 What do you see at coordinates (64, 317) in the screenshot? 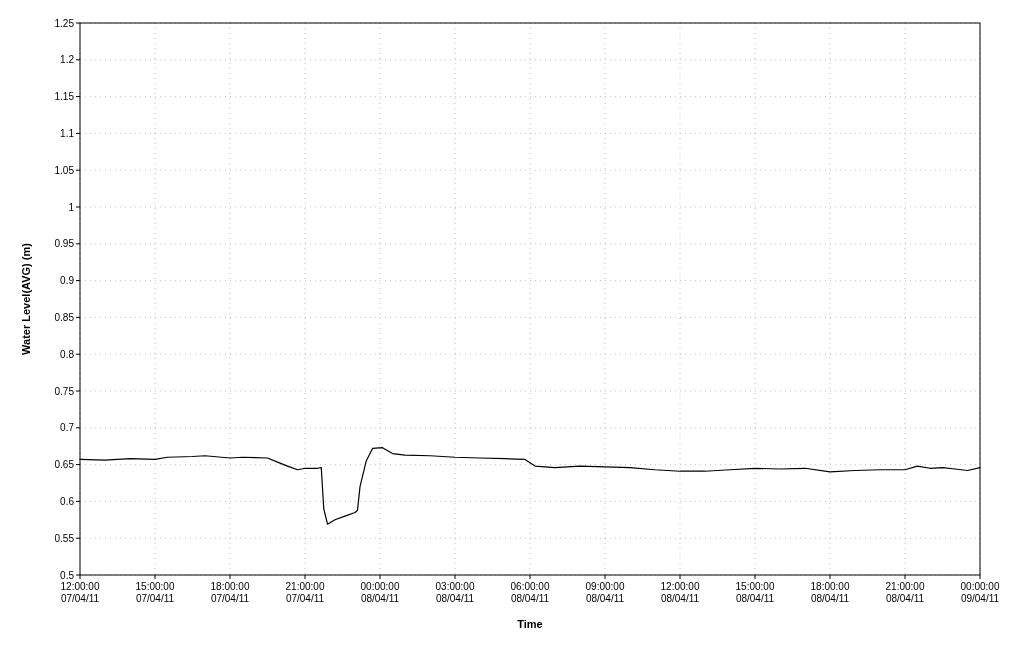
I see `y-tick-label: 0.85` at bounding box center [64, 317].